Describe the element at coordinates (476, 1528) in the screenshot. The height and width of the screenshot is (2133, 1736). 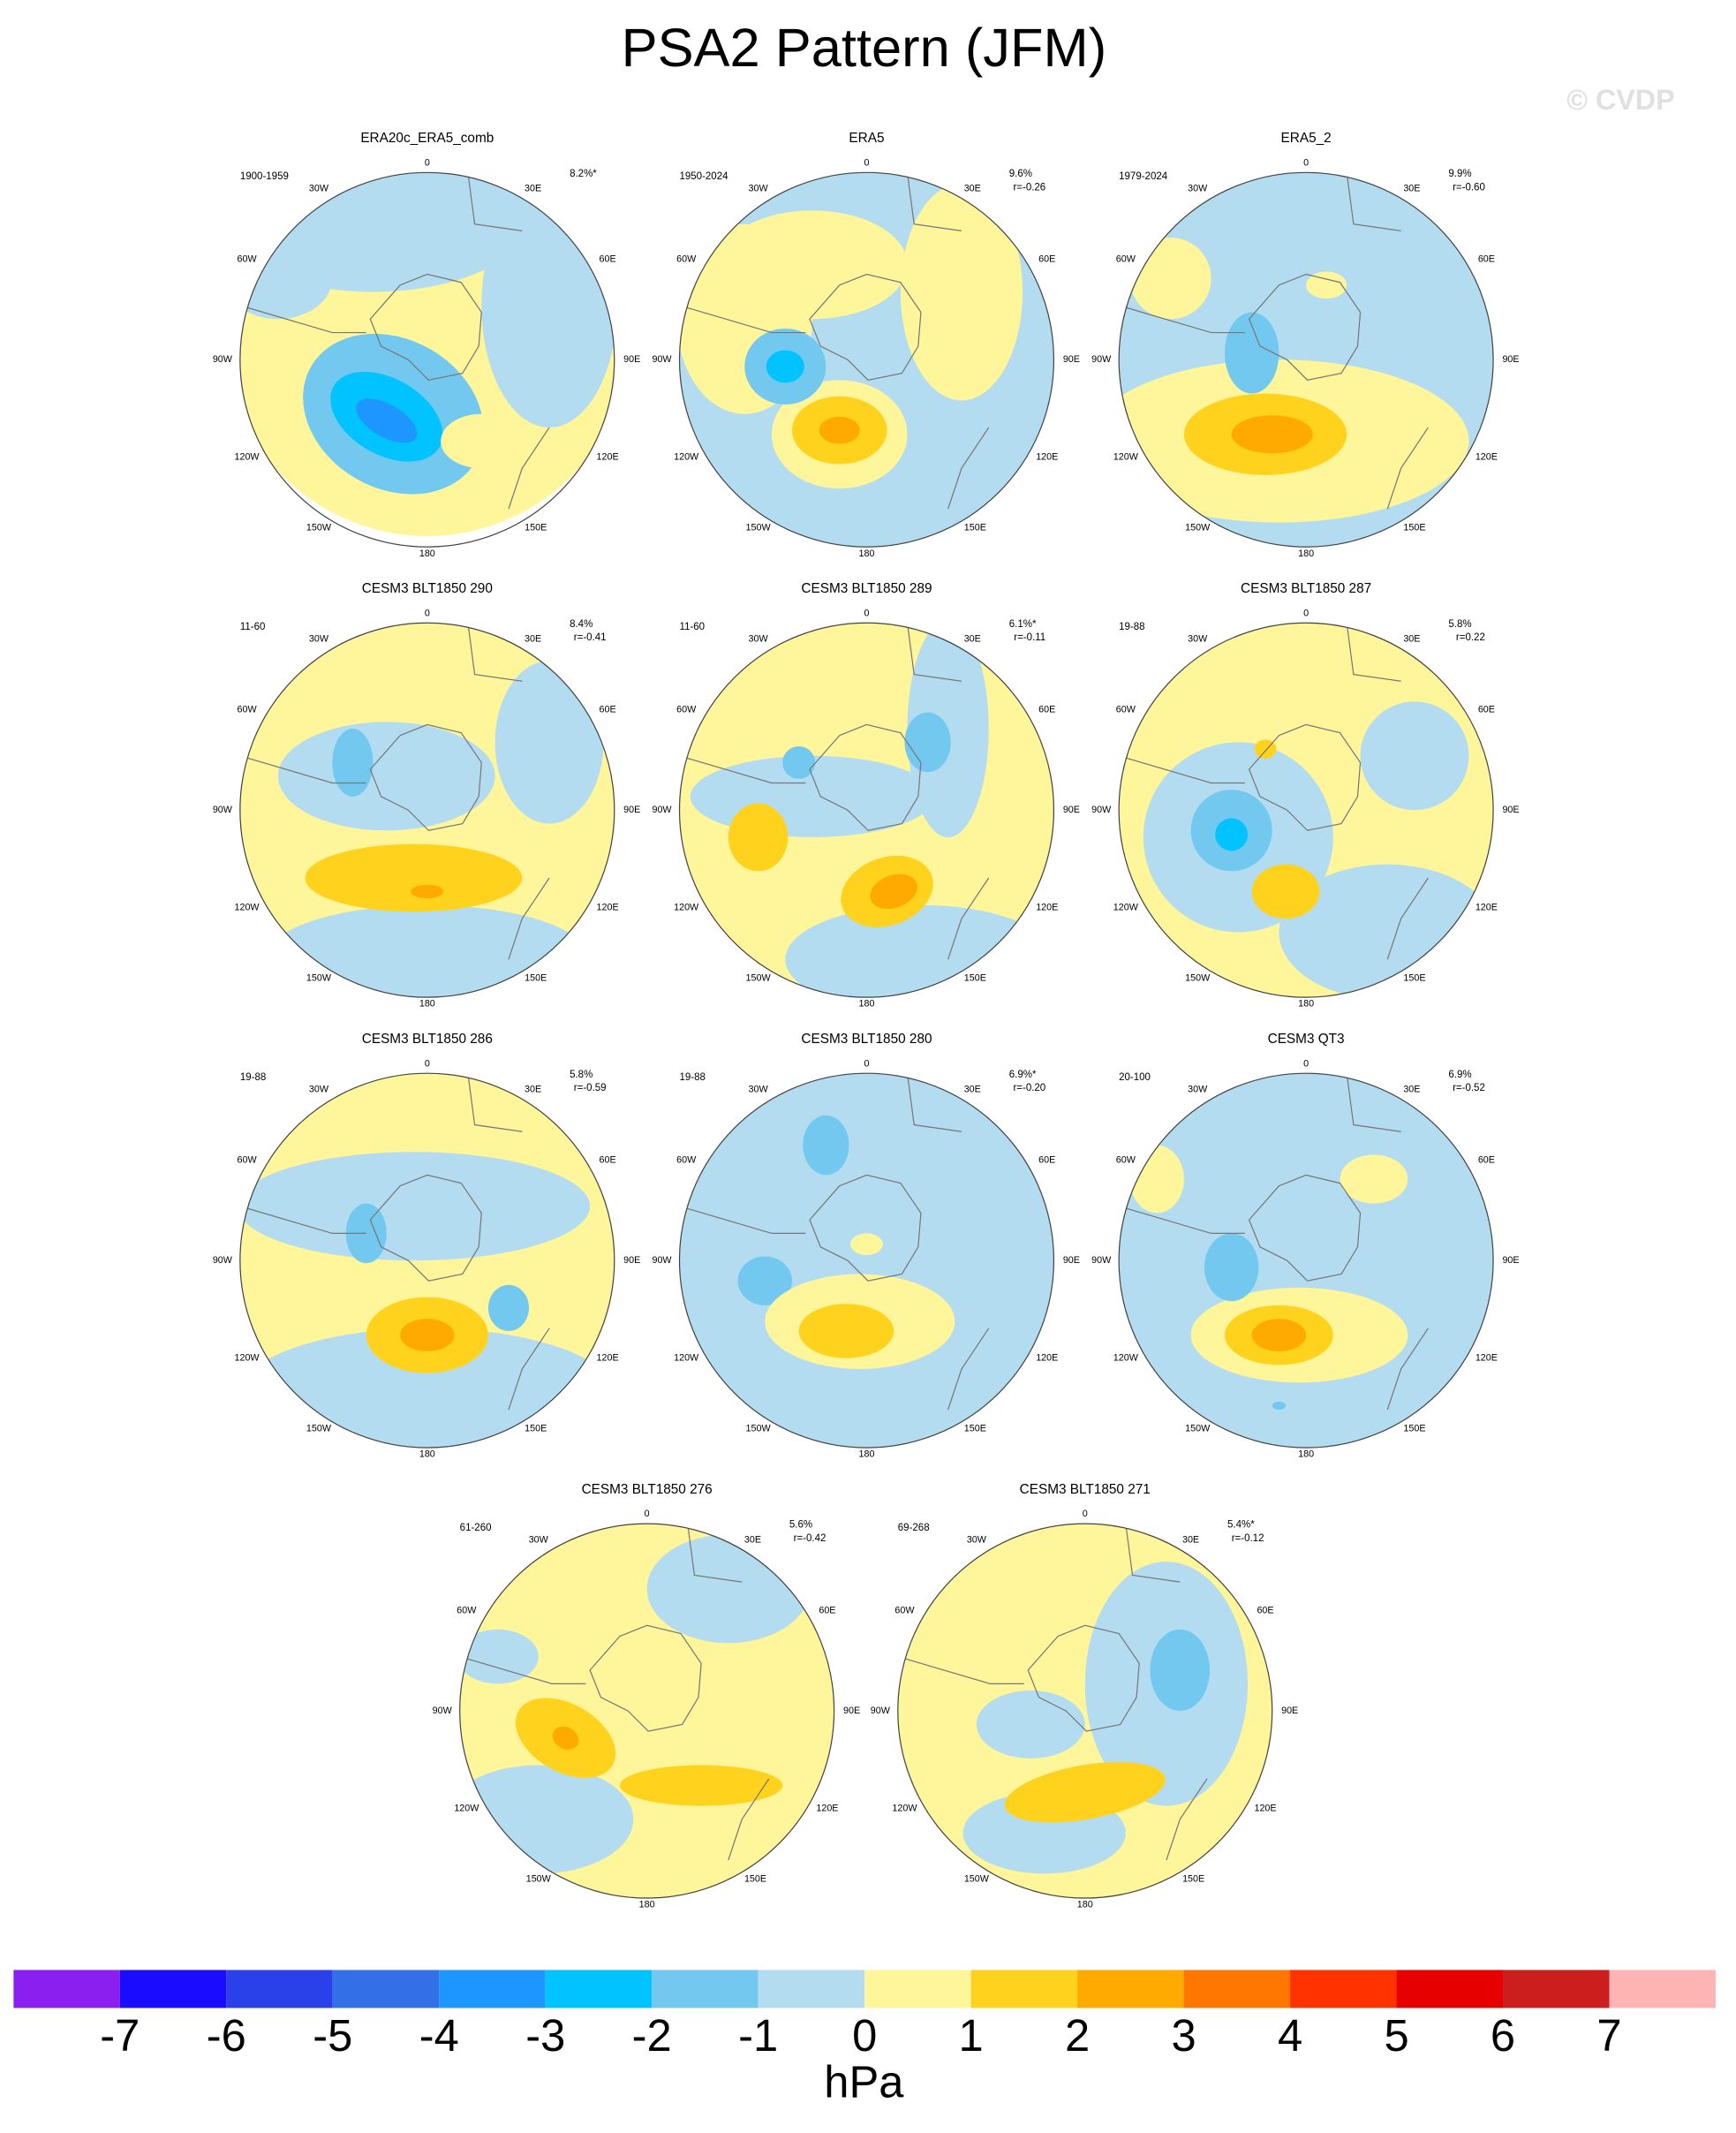
I see `panel-period: 61-260` at that location.